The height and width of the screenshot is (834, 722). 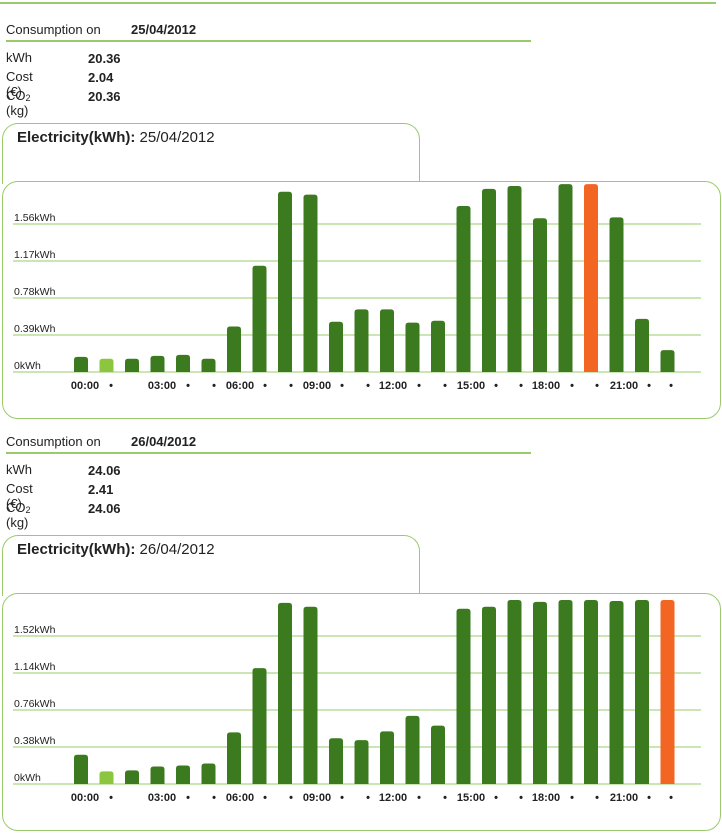 What do you see at coordinates (546, 386) in the screenshot?
I see `x-tick-label: 18:00` at bounding box center [546, 386].